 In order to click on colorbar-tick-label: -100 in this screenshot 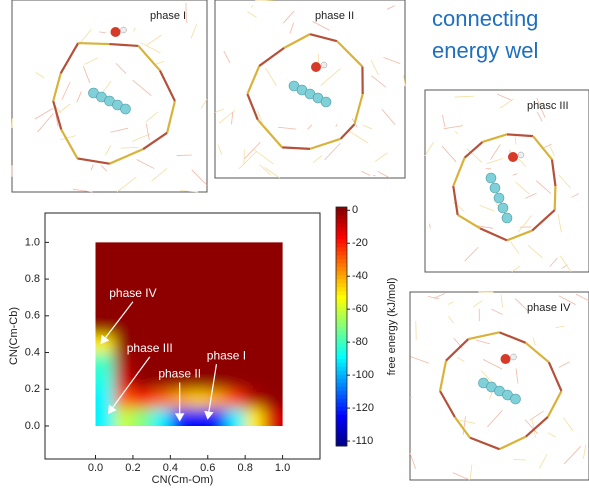, I will do `click(363, 375)`.